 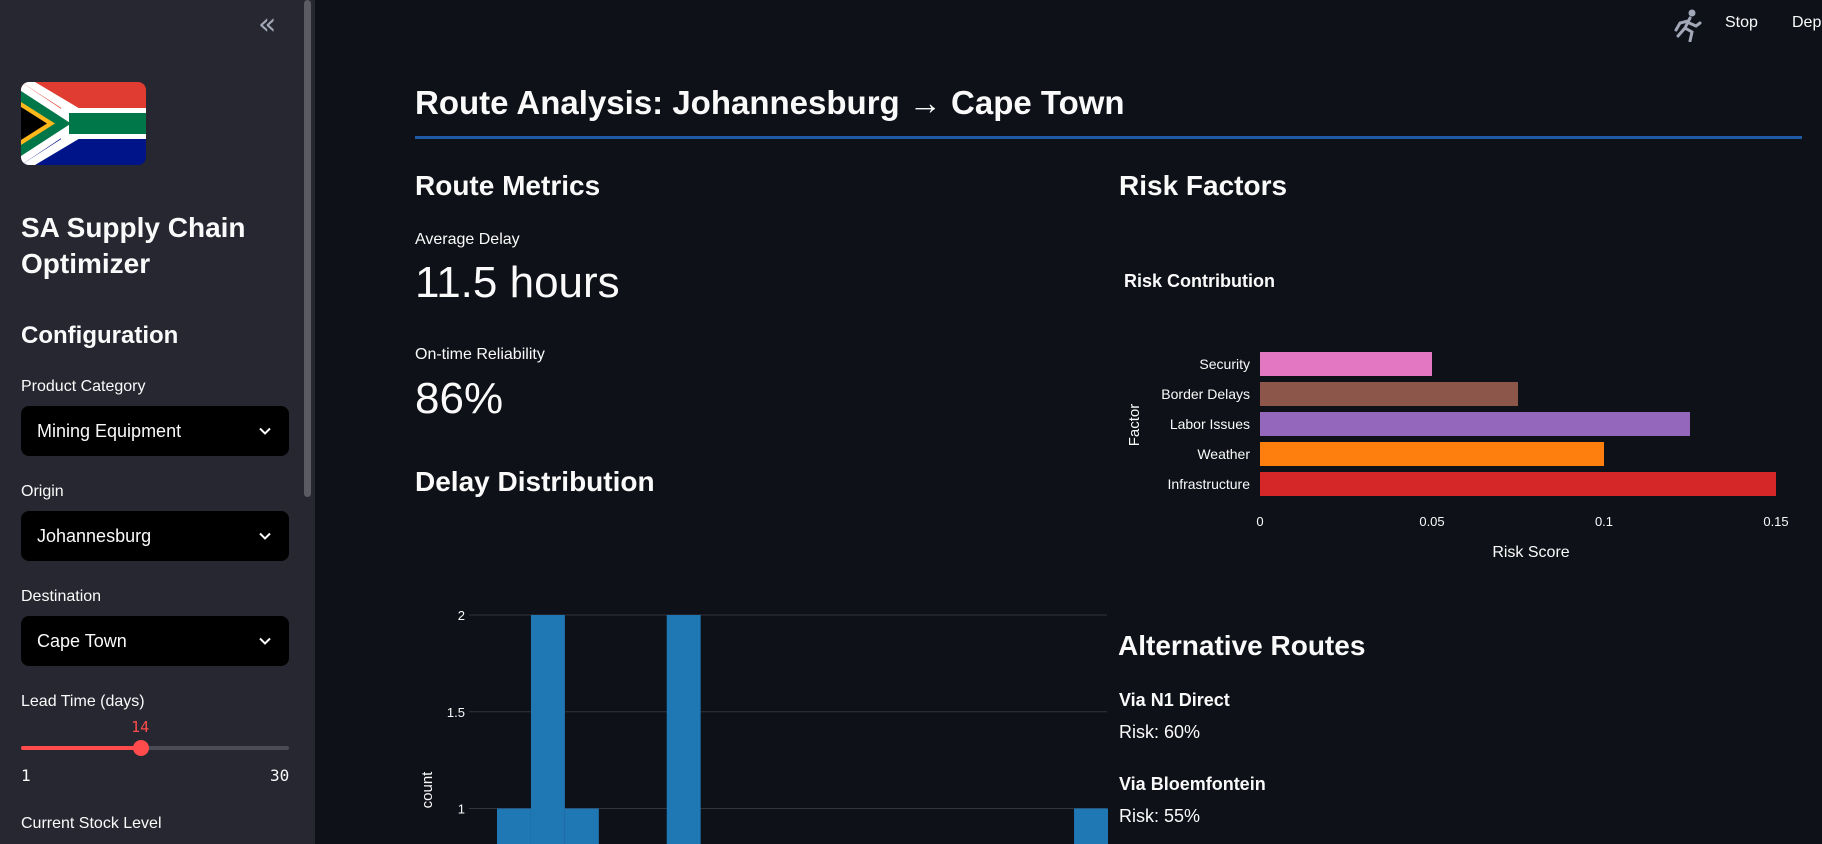 What do you see at coordinates (763, 726) in the screenshot?
I see `delay-distribution-chart: count 1 1.5 2` at bounding box center [763, 726].